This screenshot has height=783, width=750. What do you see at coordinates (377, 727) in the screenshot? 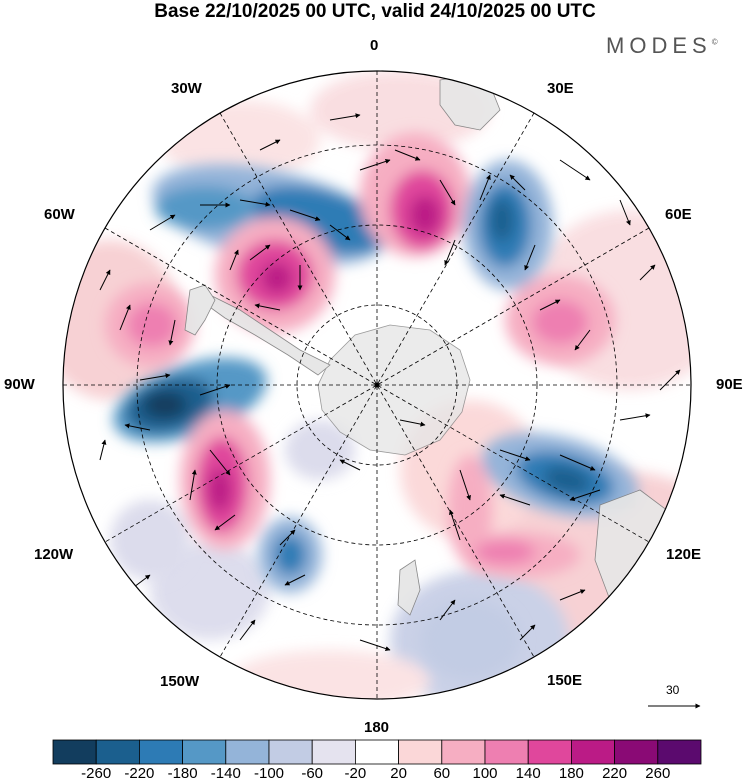
I see `lon-label-180: 180` at bounding box center [377, 727].